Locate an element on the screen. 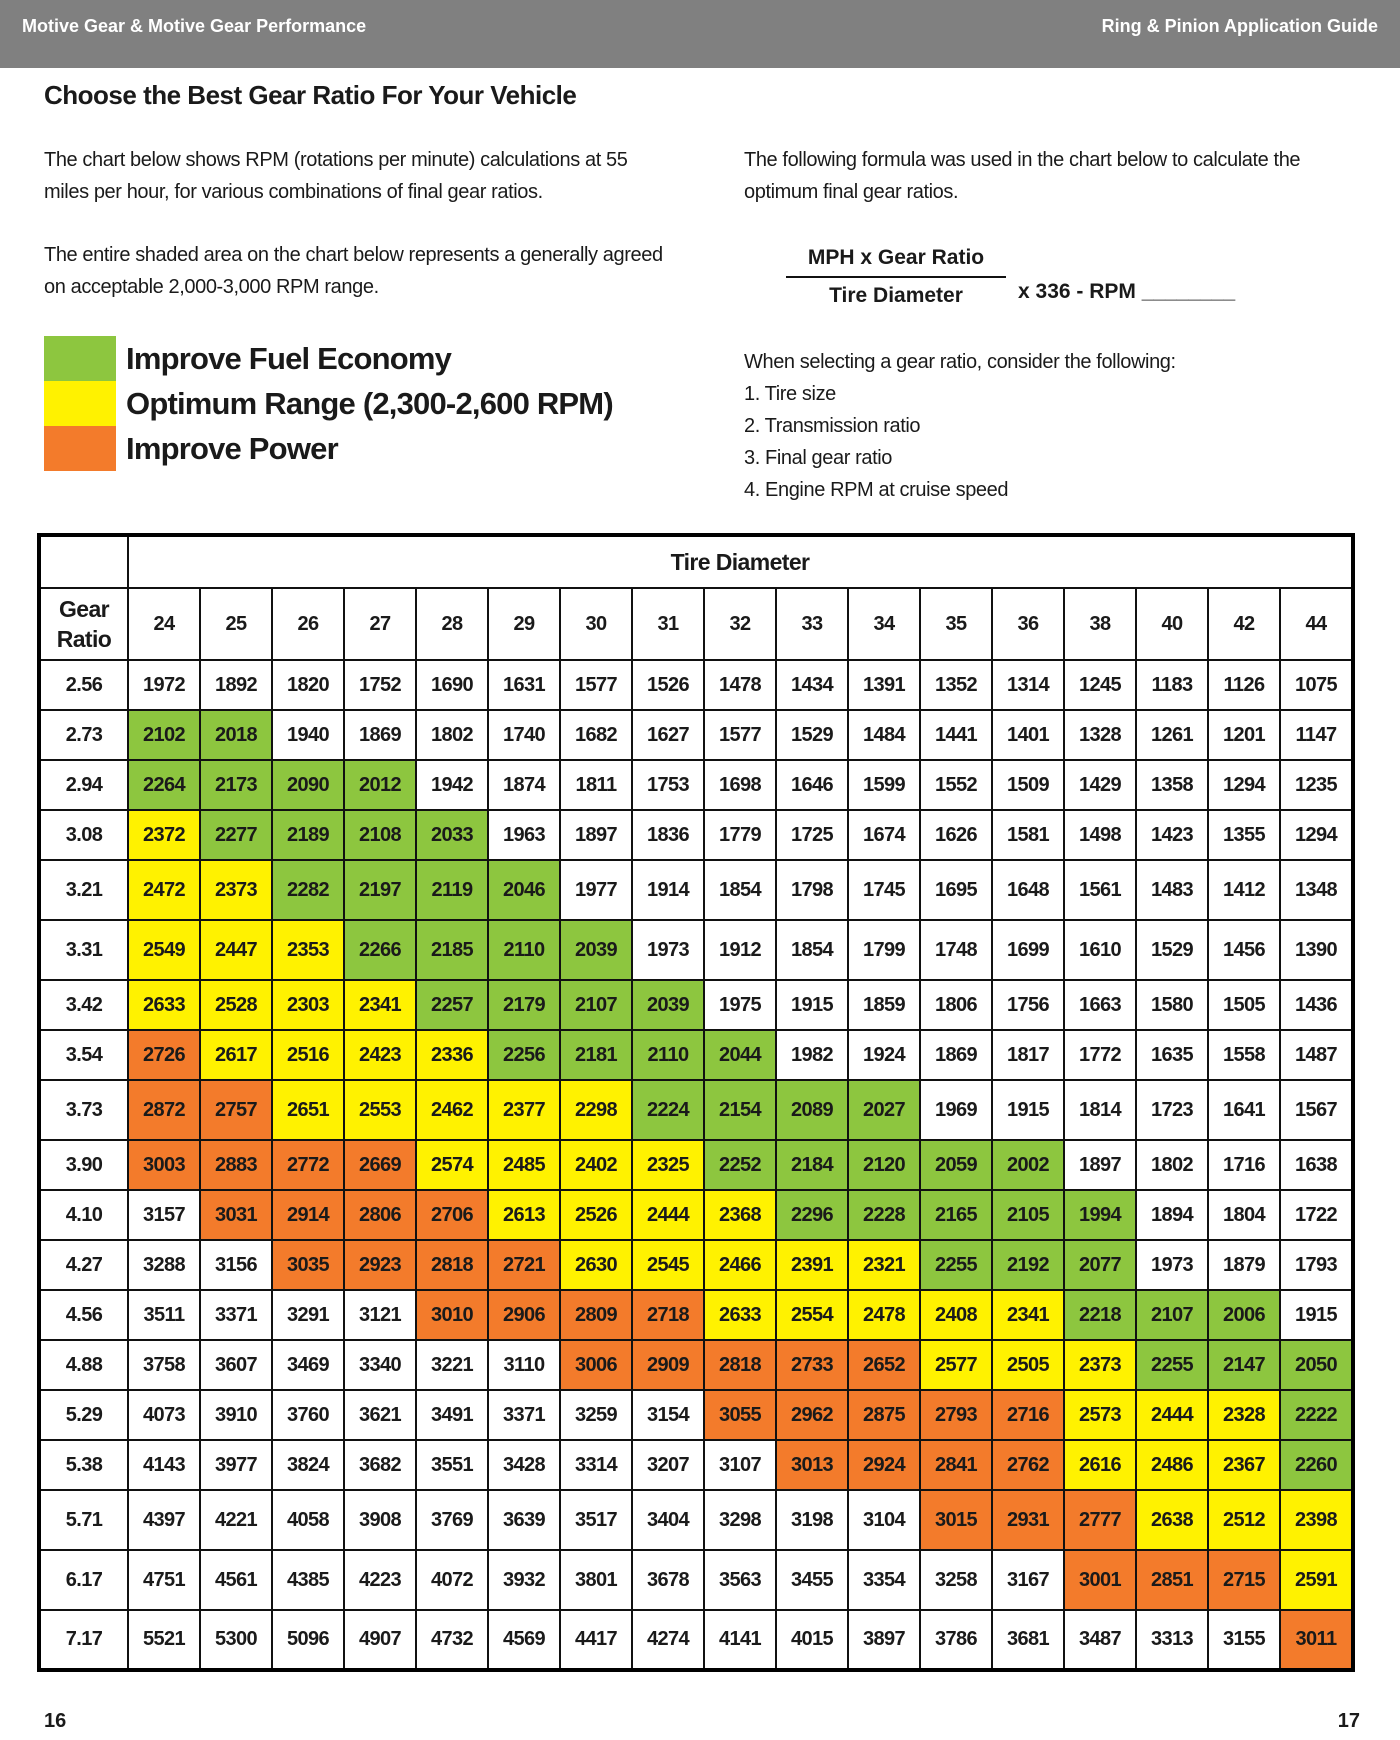 This screenshot has width=1400, height=1740. rpm-cell: 2630 is located at coordinates (596, 1265).